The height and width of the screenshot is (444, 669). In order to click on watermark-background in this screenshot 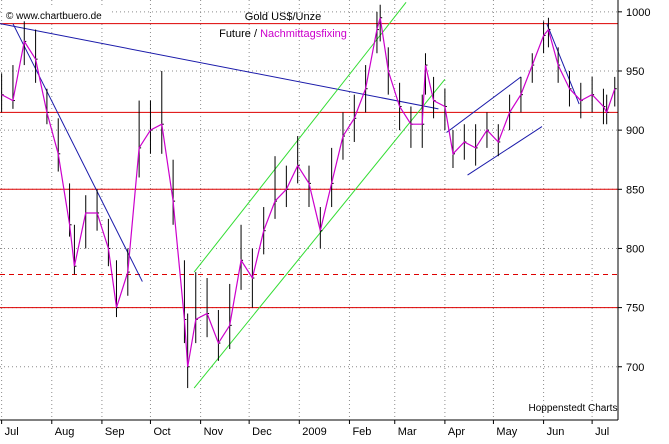, I will do `click(56, 14)`.